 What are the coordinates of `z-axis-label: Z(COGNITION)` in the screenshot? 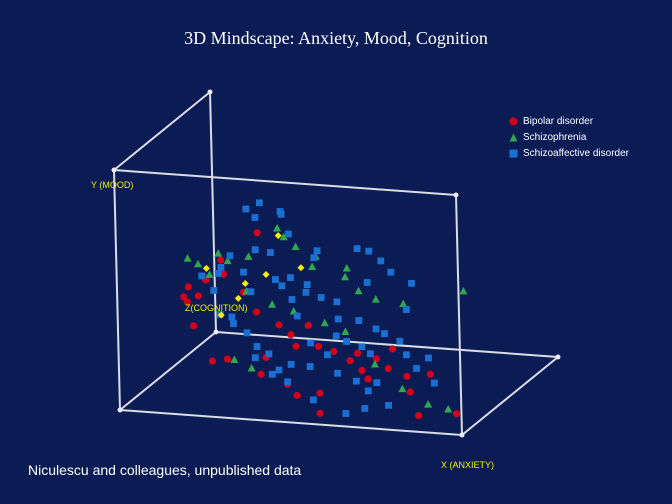 It's located at (216, 308).